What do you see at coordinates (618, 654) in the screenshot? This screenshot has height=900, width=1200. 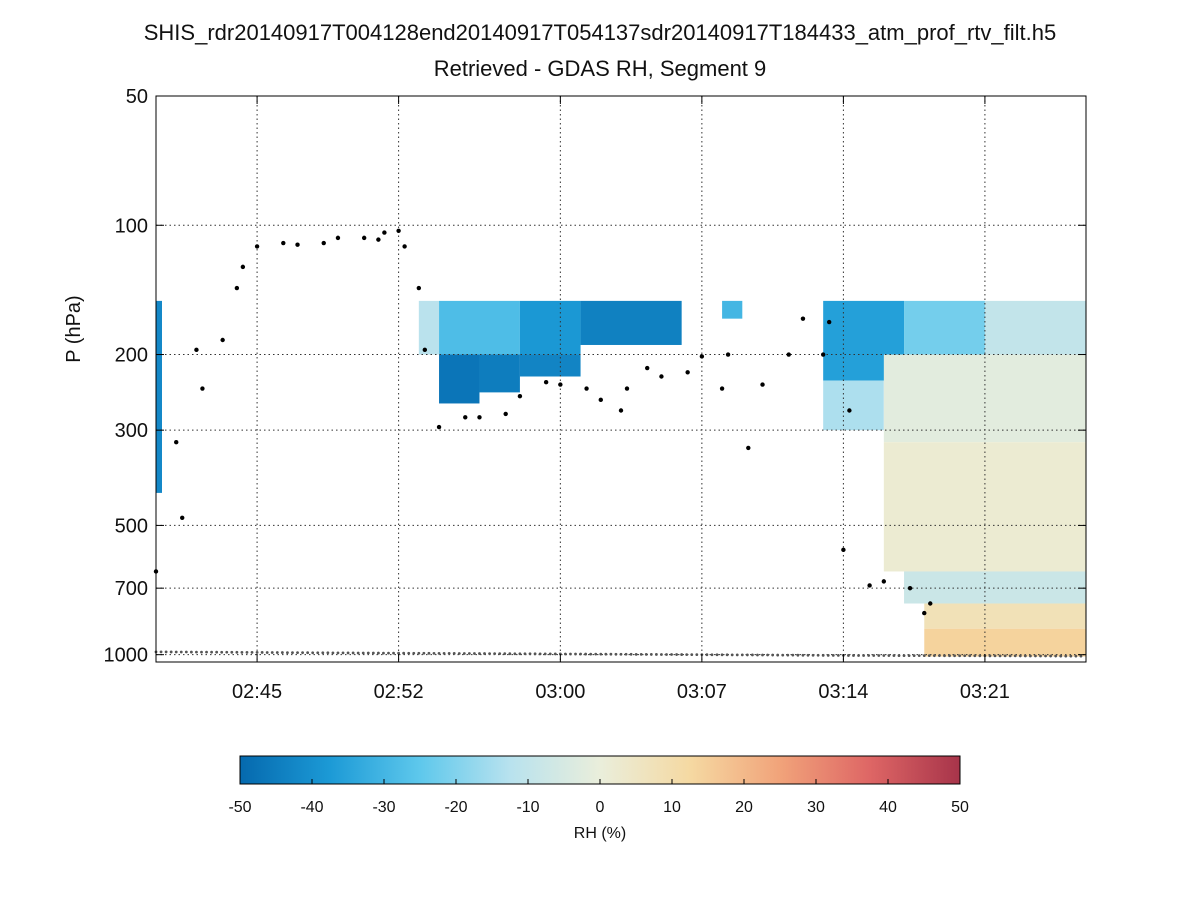 I see `surface-pressure-markers` at bounding box center [618, 654].